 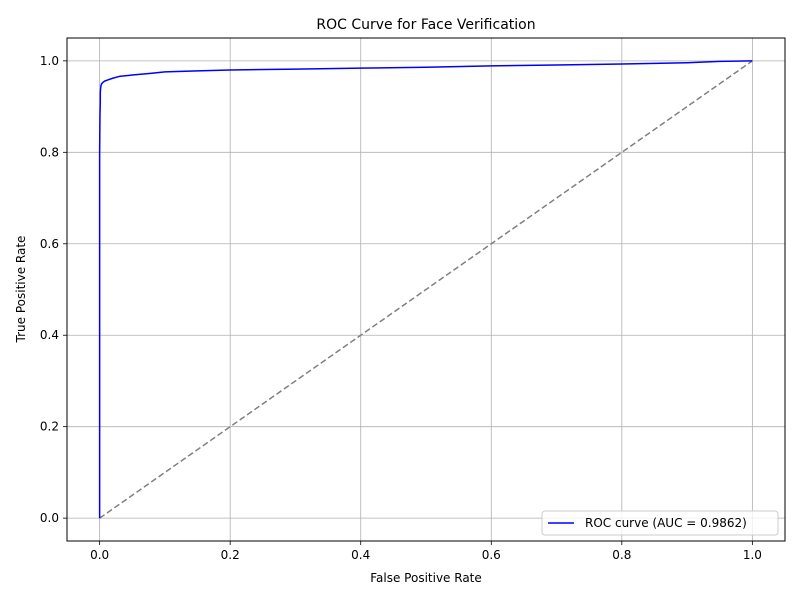 I want to click on legend-box, so click(x=660, y=523).